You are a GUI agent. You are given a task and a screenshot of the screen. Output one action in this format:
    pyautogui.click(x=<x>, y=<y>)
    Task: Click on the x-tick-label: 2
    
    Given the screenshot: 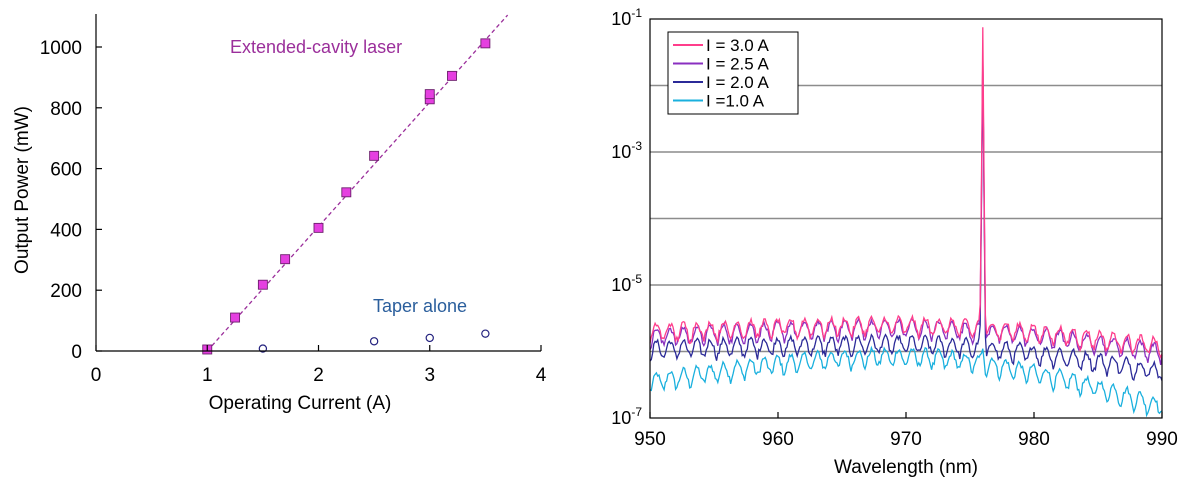 What is the action you would take?
    pyautogui.click(x=318, y=375)
    